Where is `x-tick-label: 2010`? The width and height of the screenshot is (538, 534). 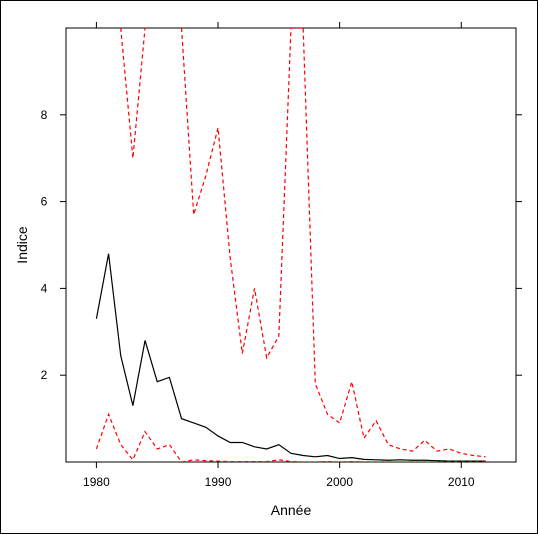
x-tick-label: 2010 is located at coordinates (461, 482).